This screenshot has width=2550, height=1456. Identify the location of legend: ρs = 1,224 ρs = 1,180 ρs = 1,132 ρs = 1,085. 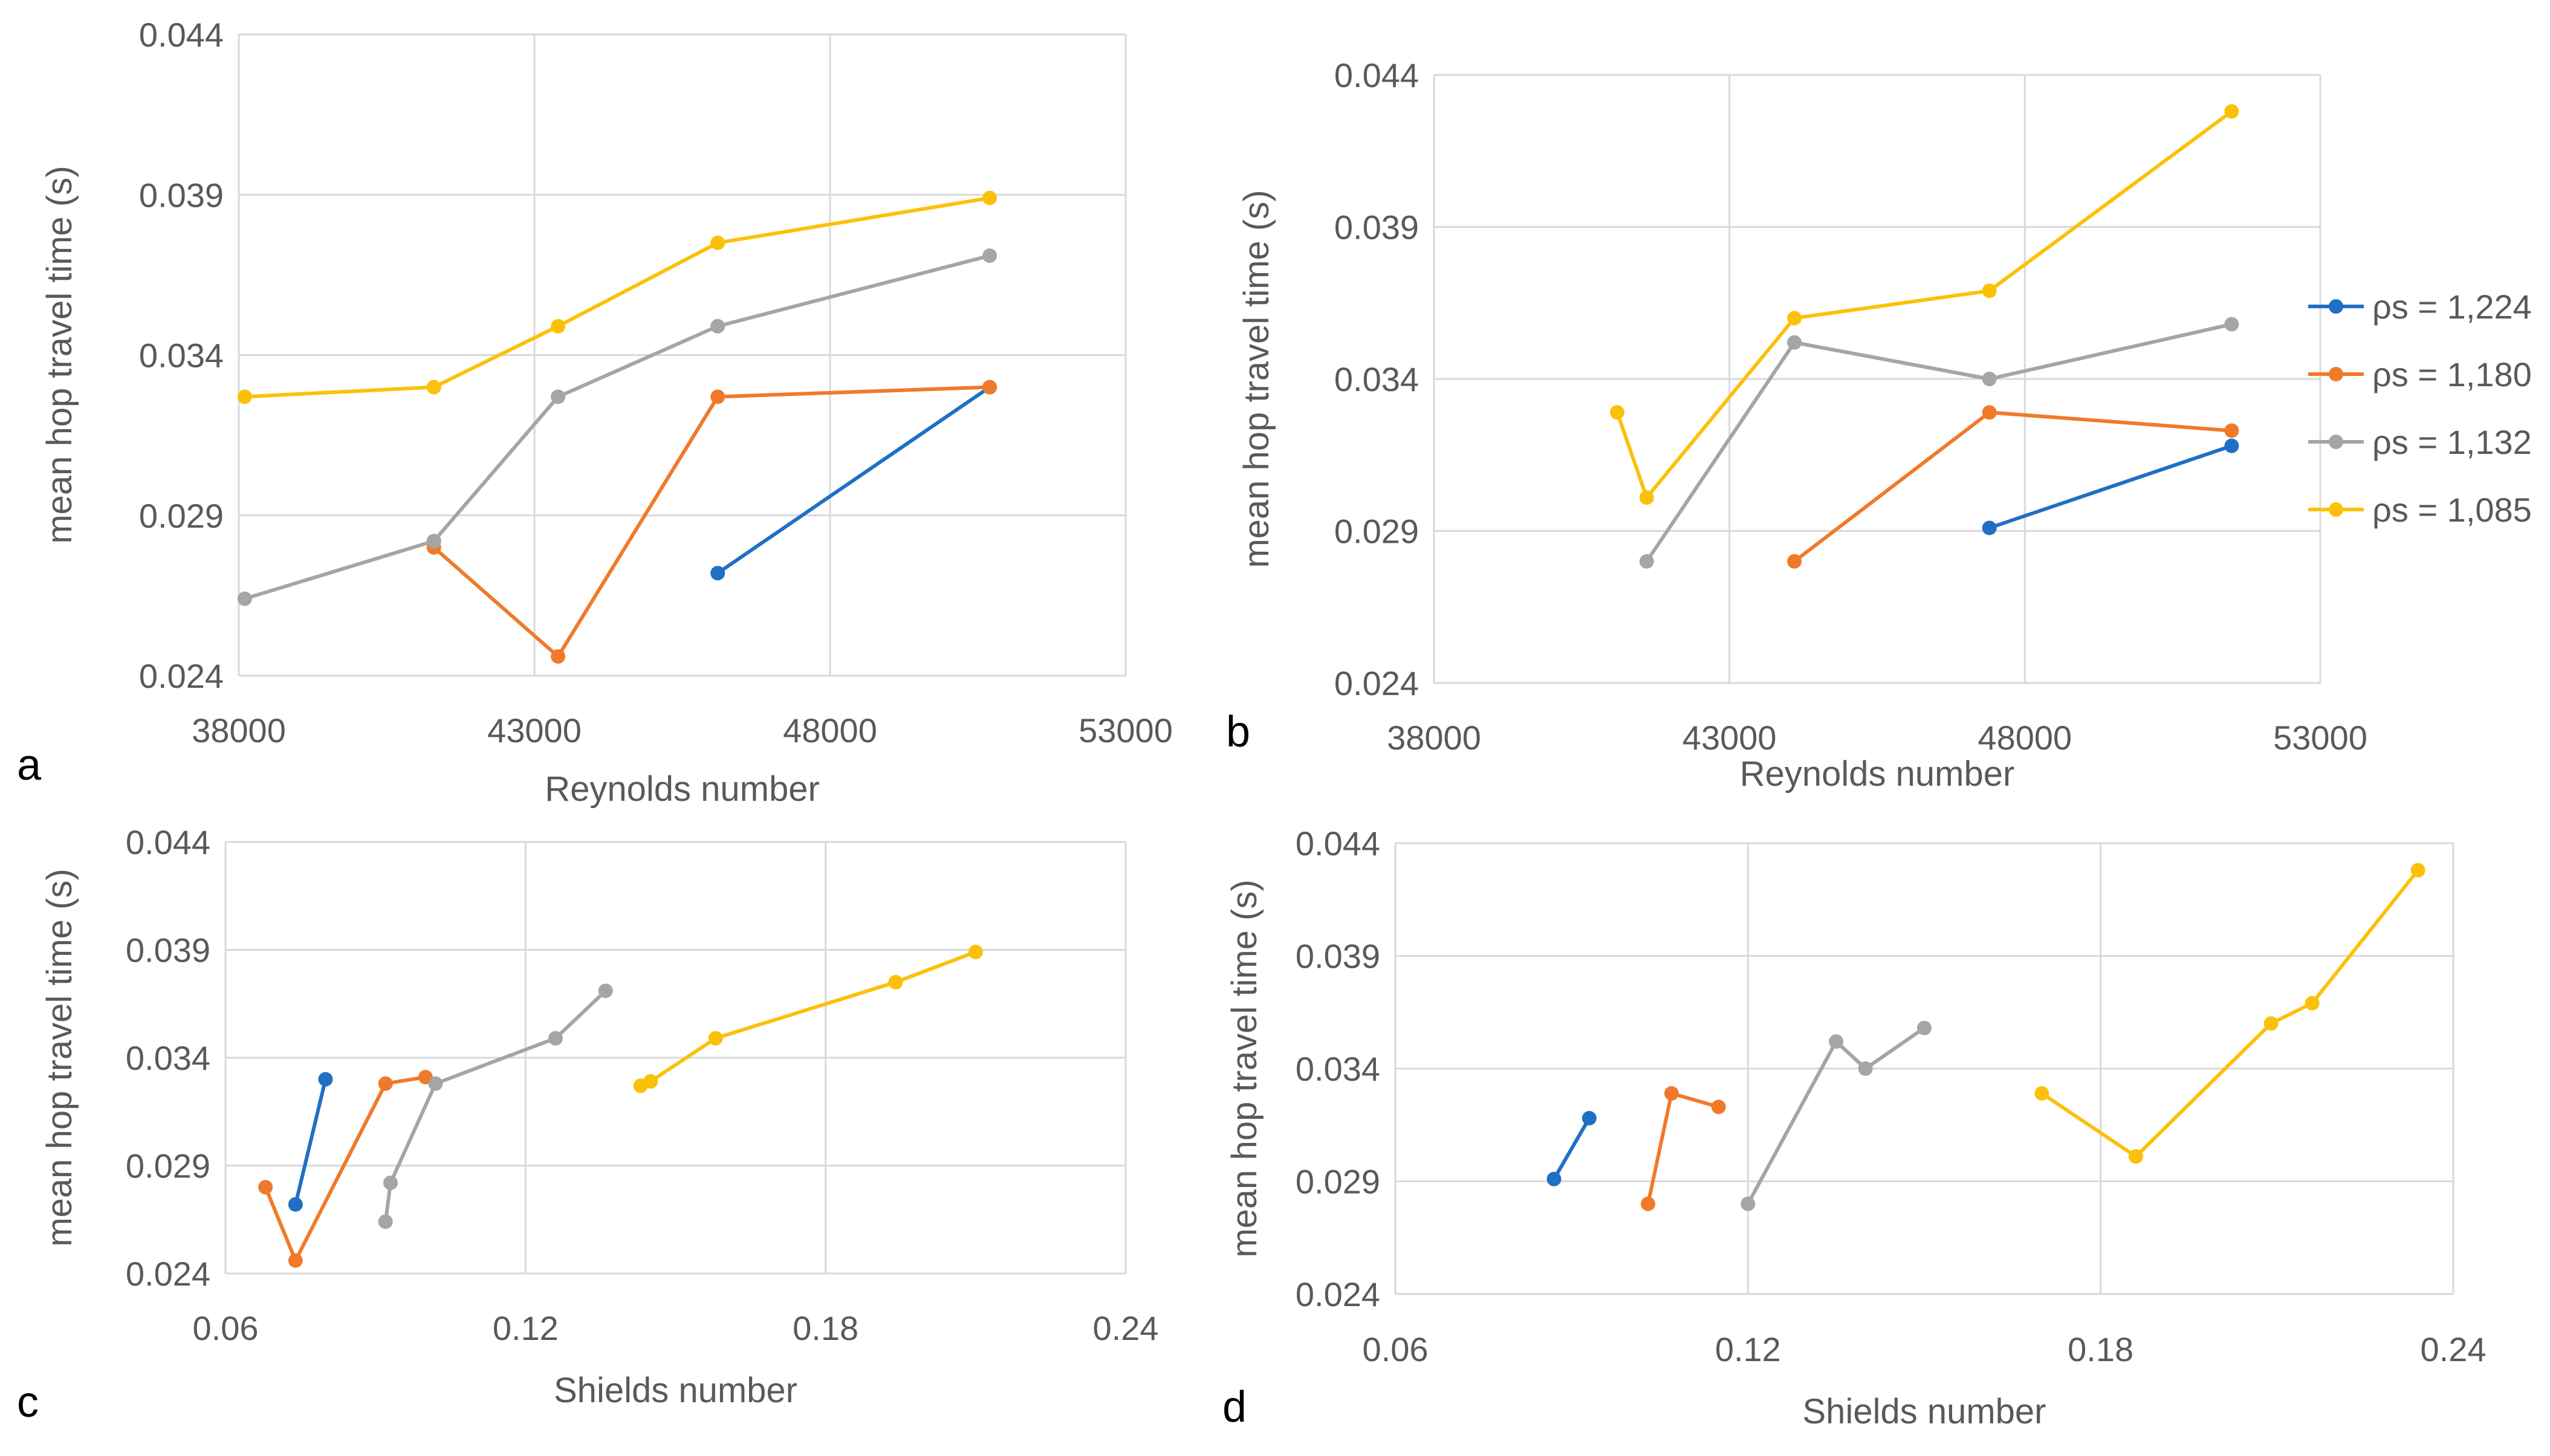
(2420, 408).